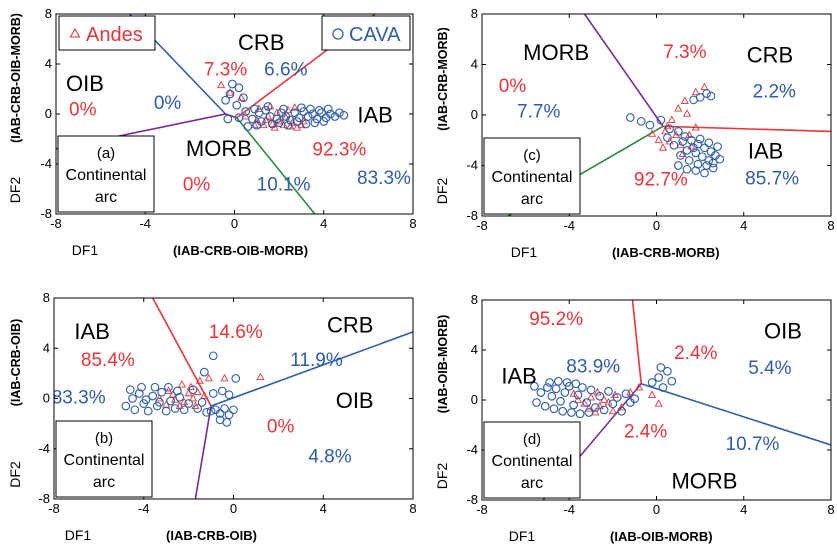 The image size is (837, 551). Describe the element at coordinates (666, 252) in the screenshot. I see `x-axis-label-bold: (IAB-CRB-MORB)` at that location.